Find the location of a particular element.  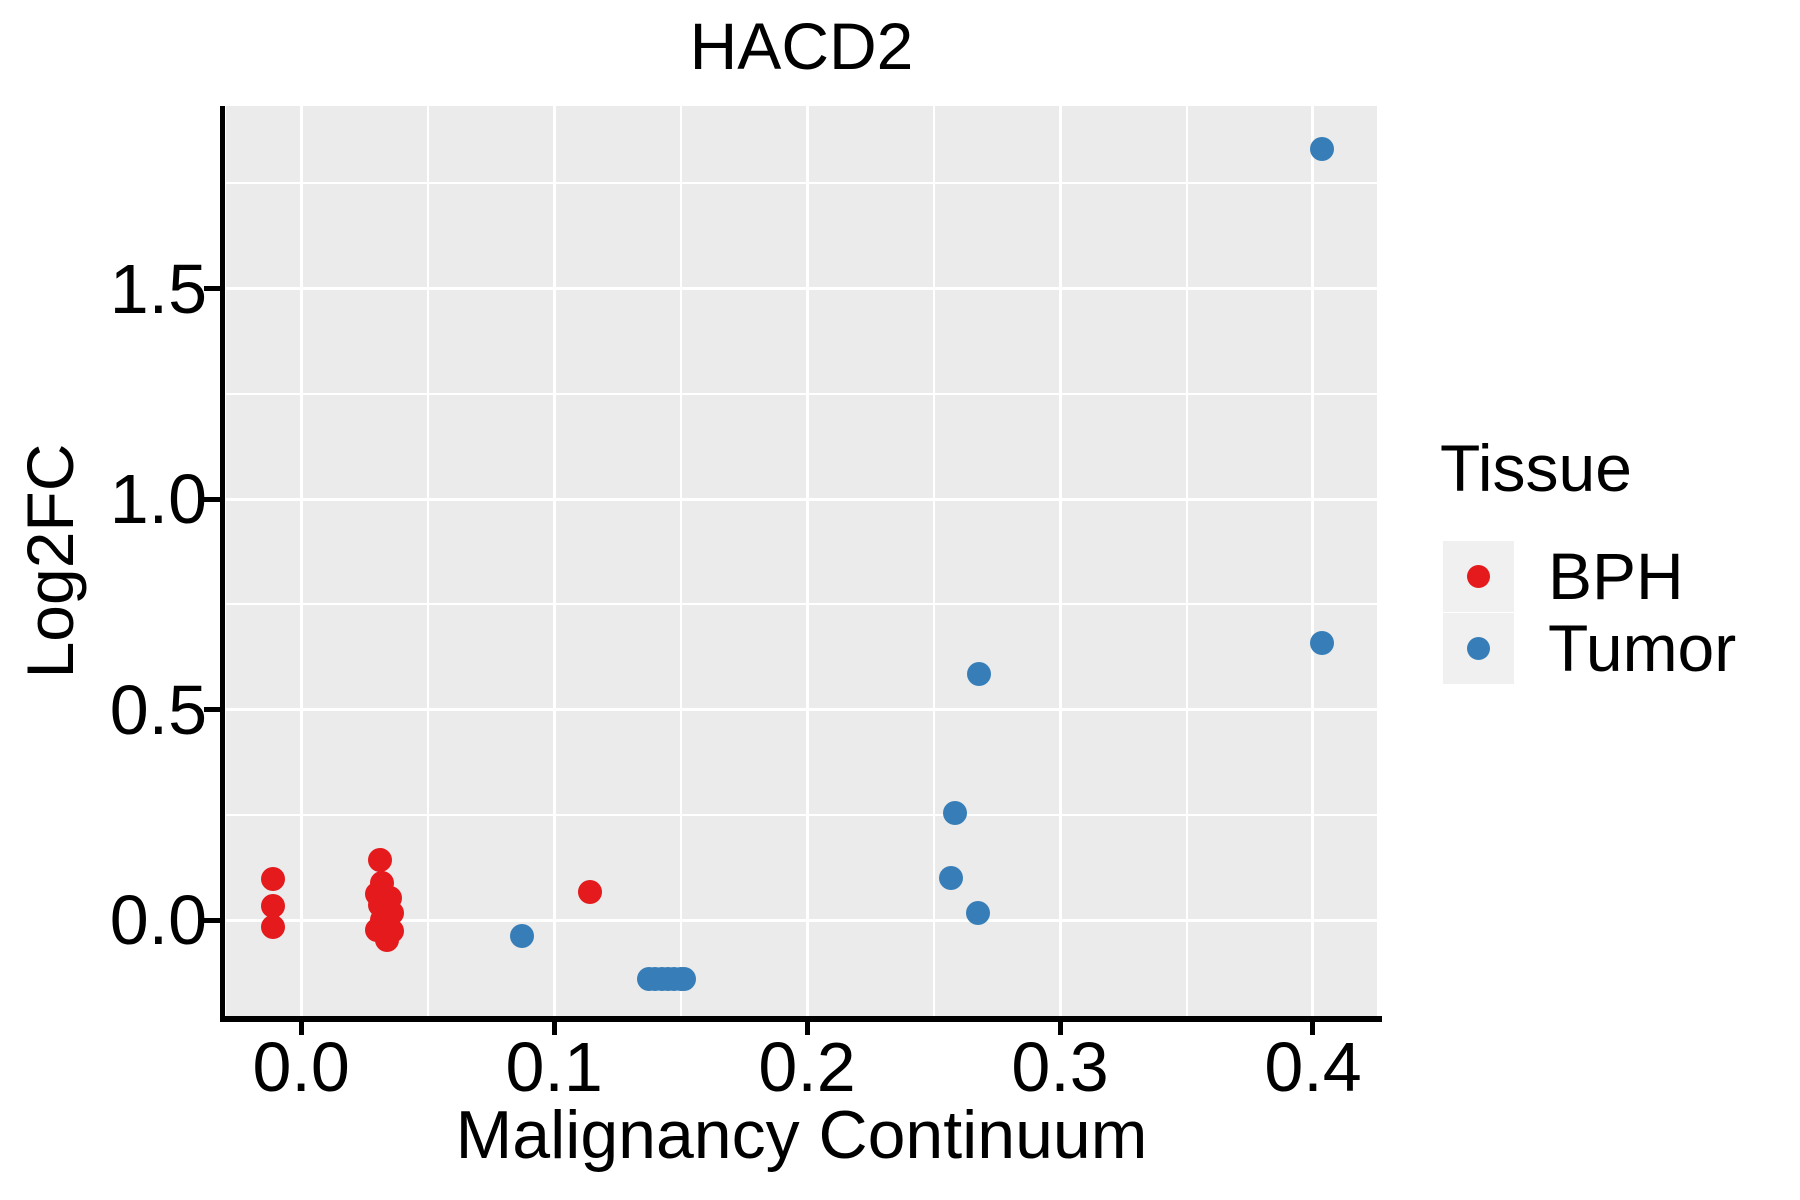

y-tick-label: 0.0 is located at coordinates (158, 920).